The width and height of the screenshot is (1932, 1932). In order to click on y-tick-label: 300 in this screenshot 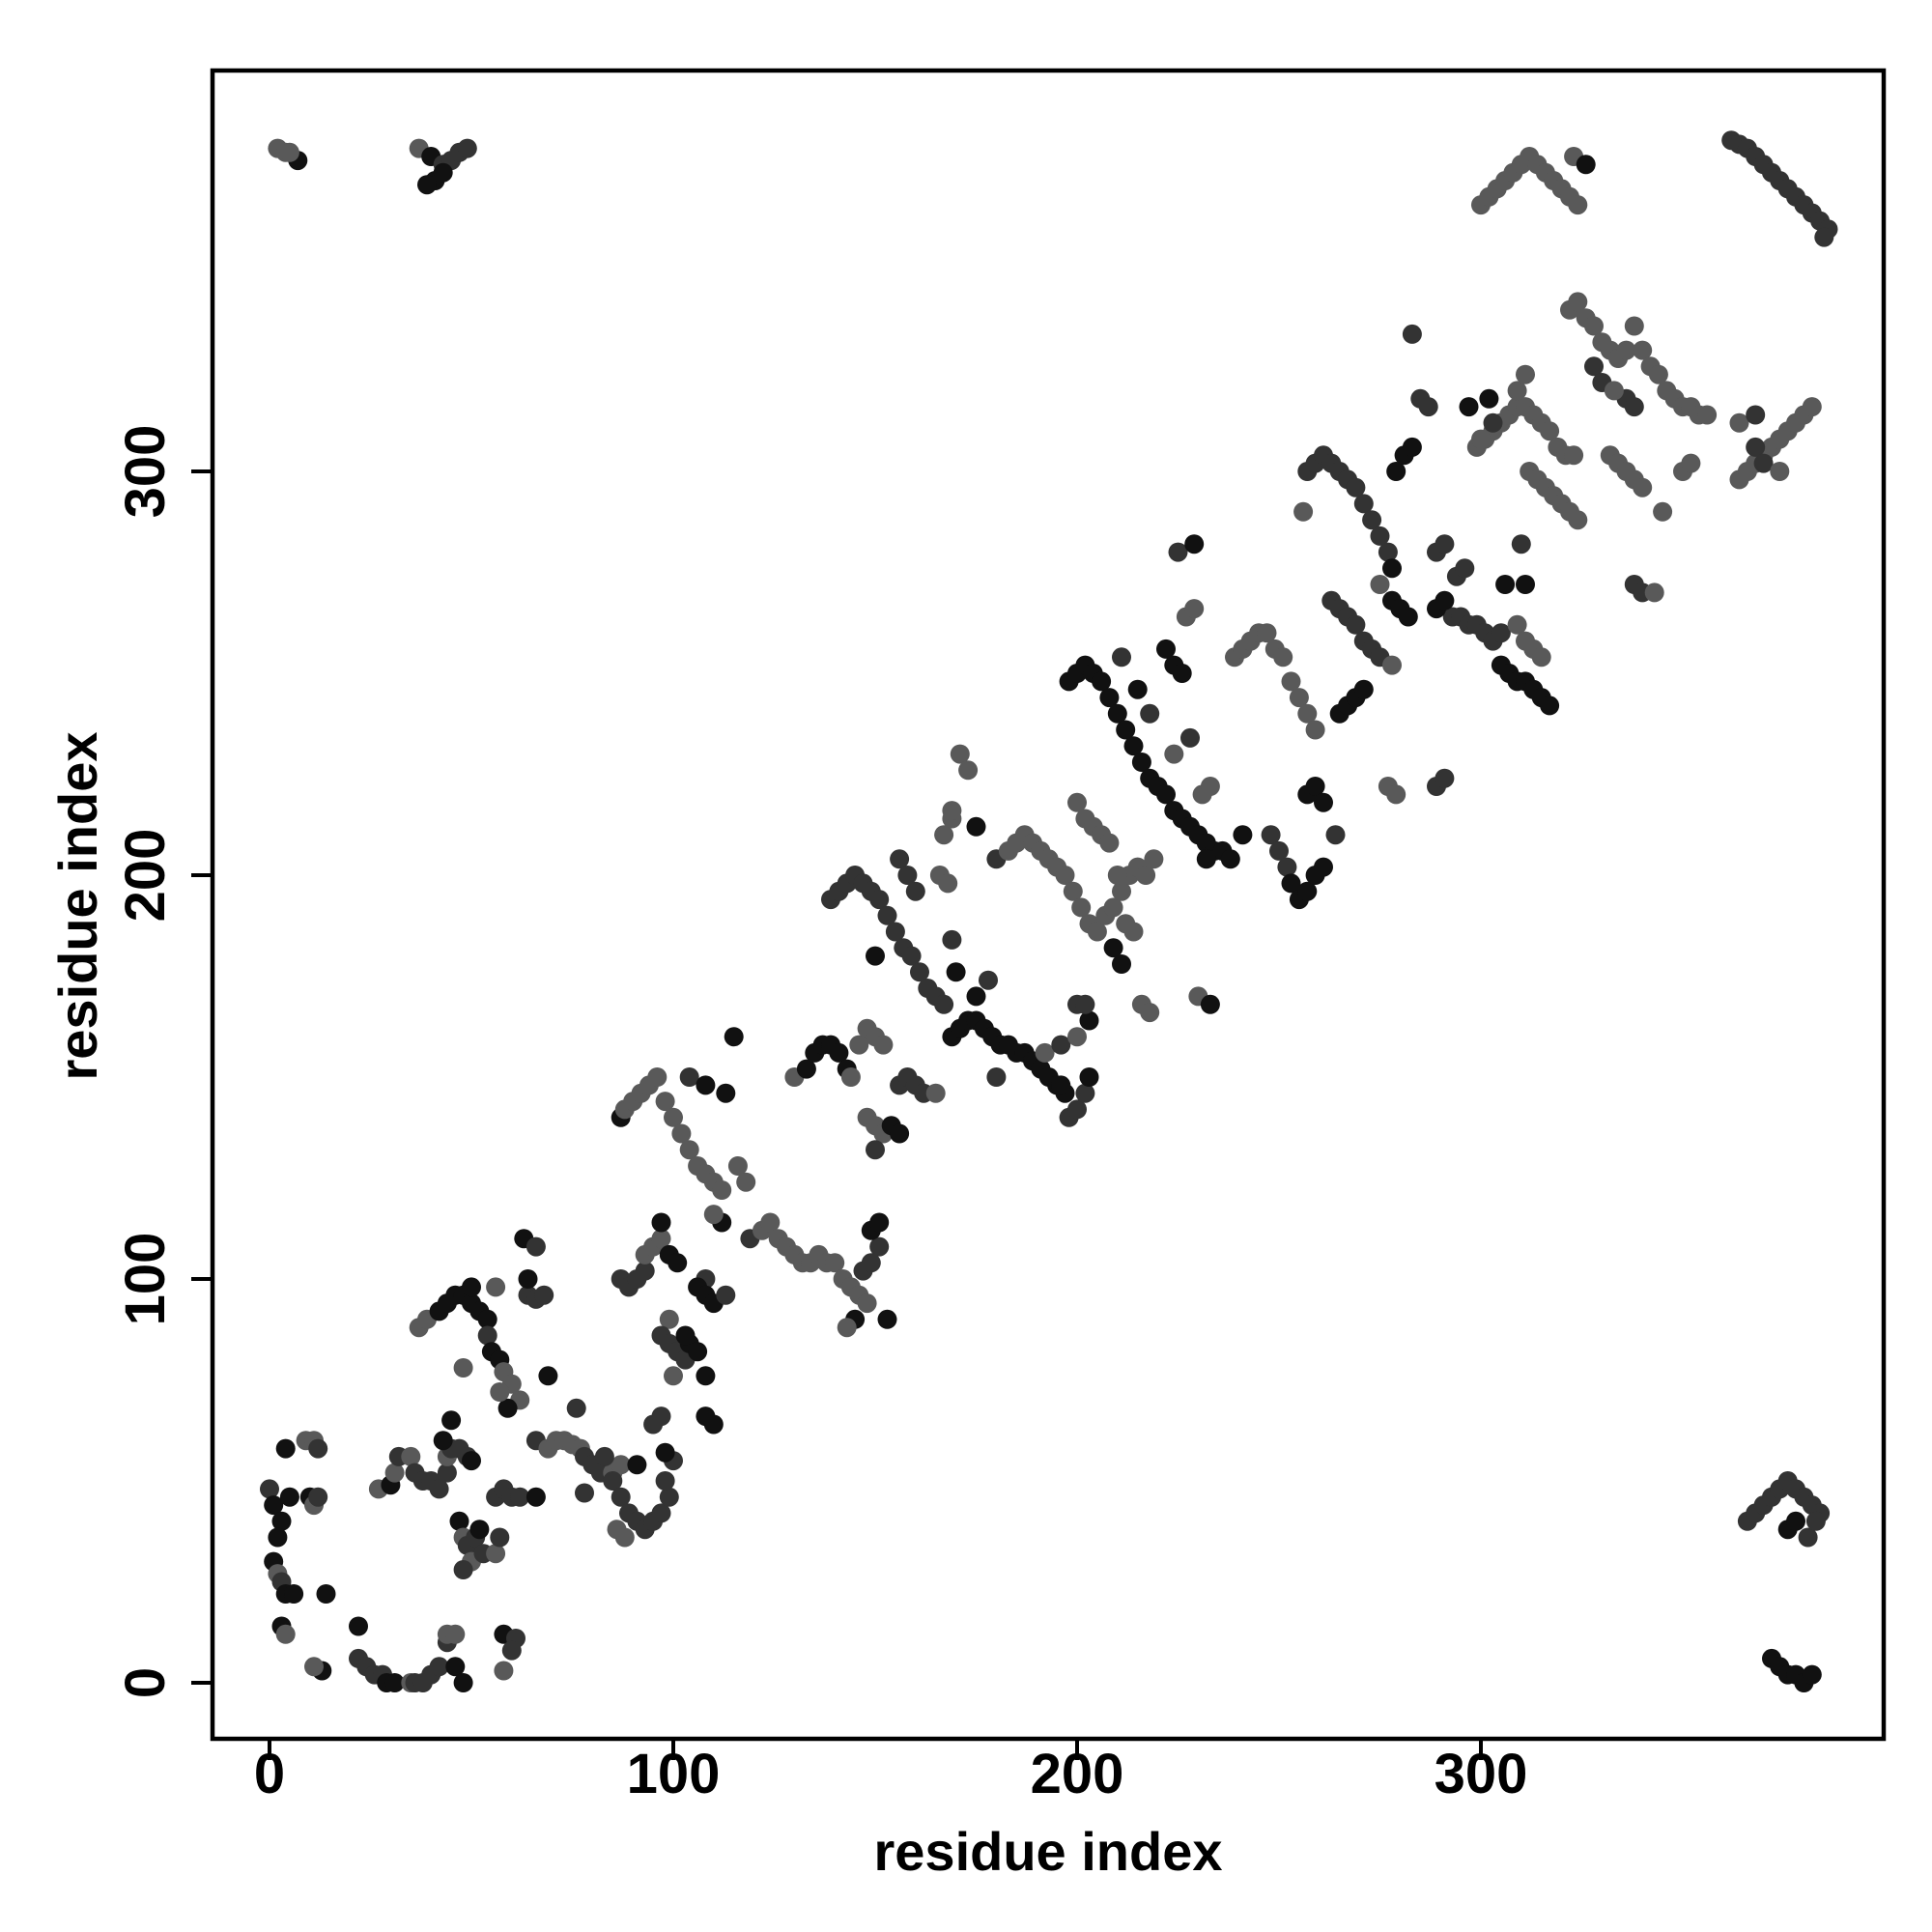, I will do `click(145, 472)`.